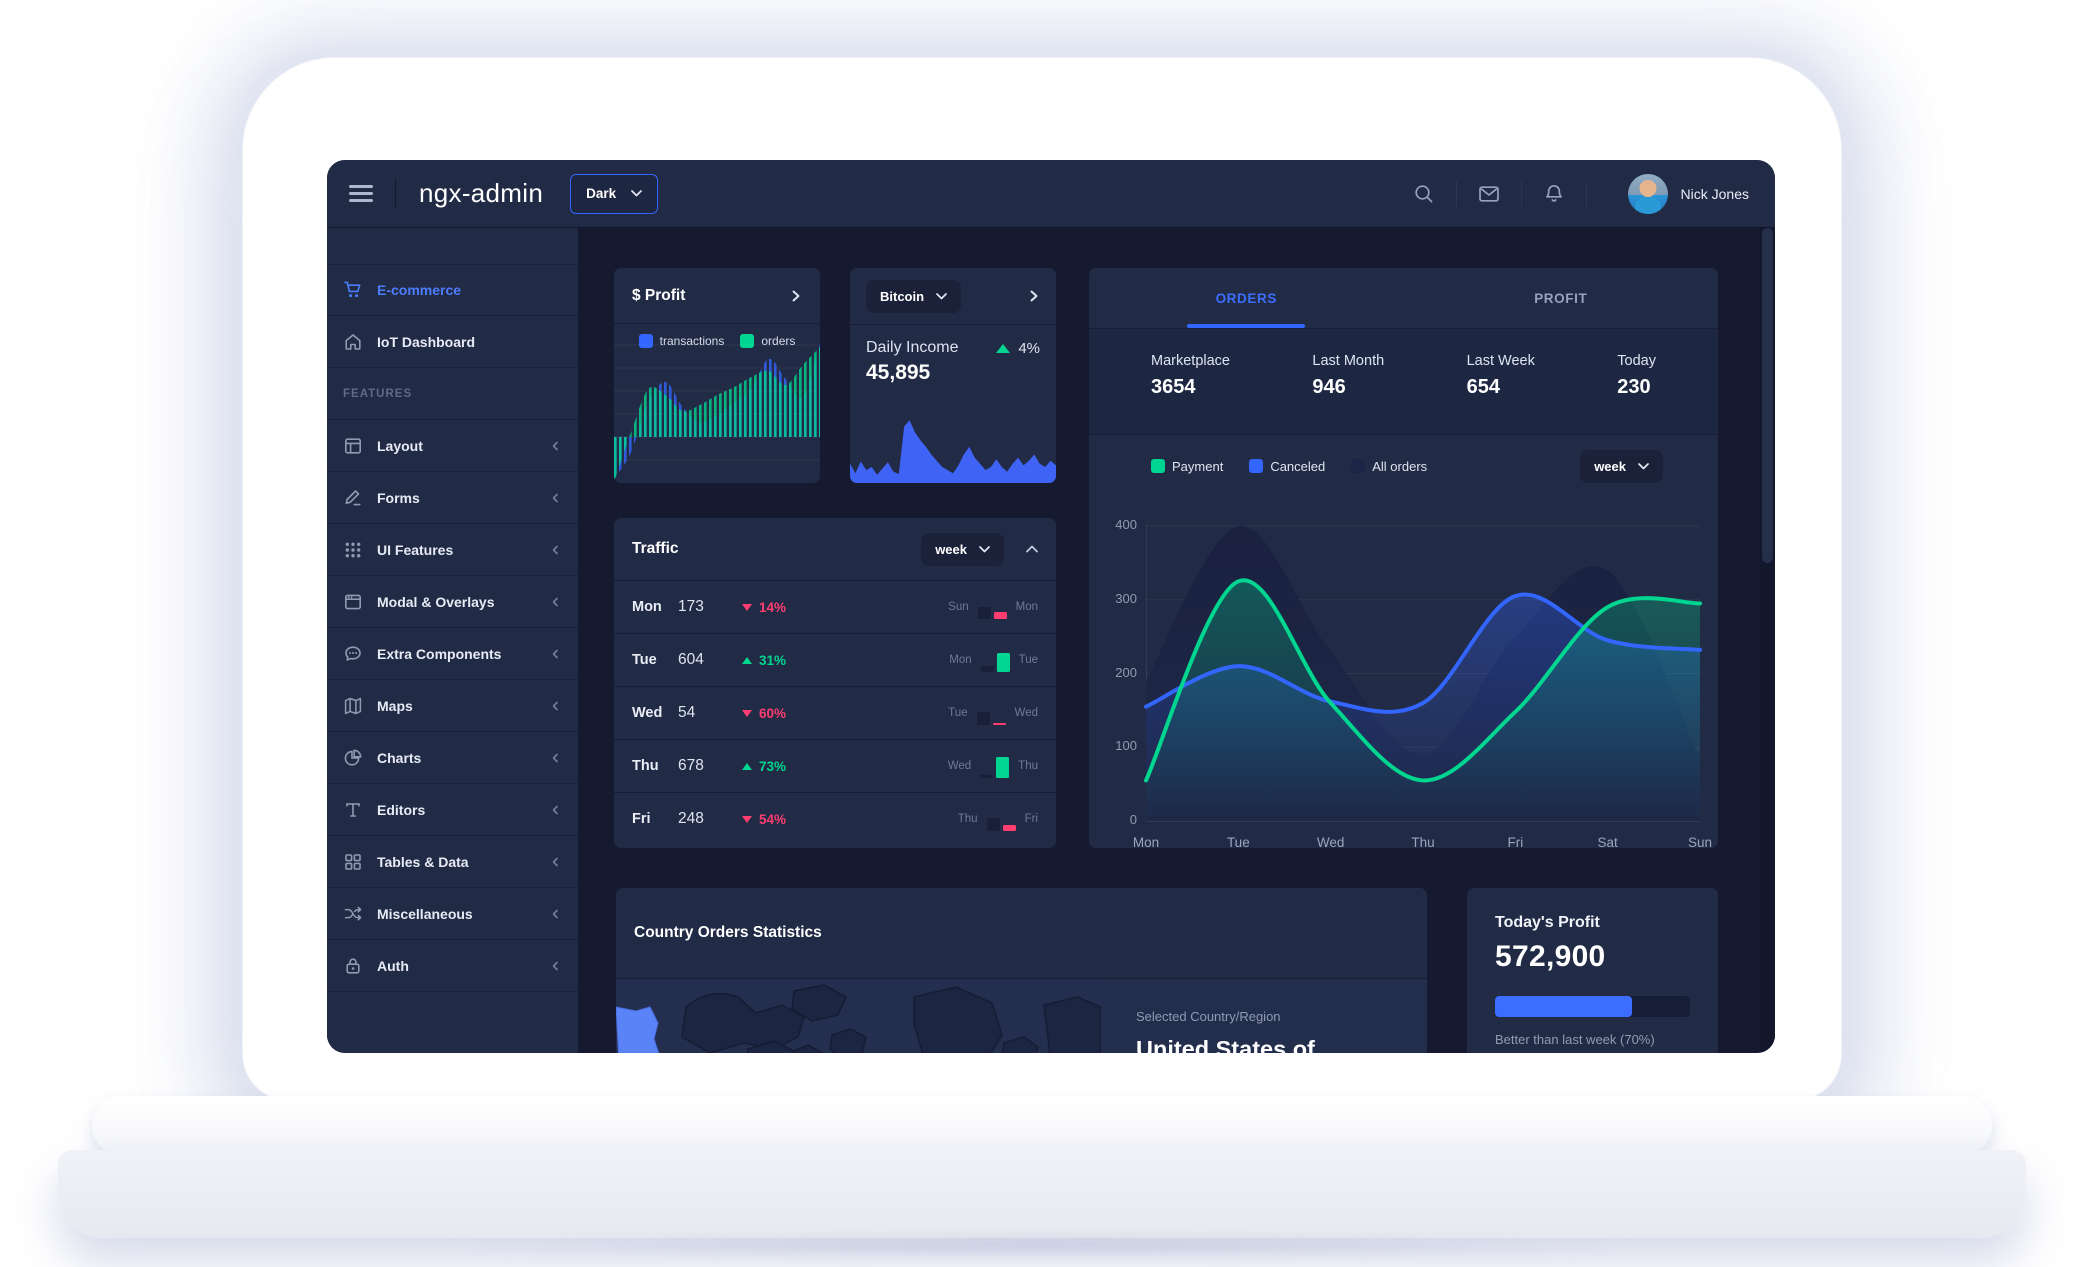  What do you see at coordinates (353, 966) in the screenshot?
I see `lock-icon` at bounding box center [353, 966].